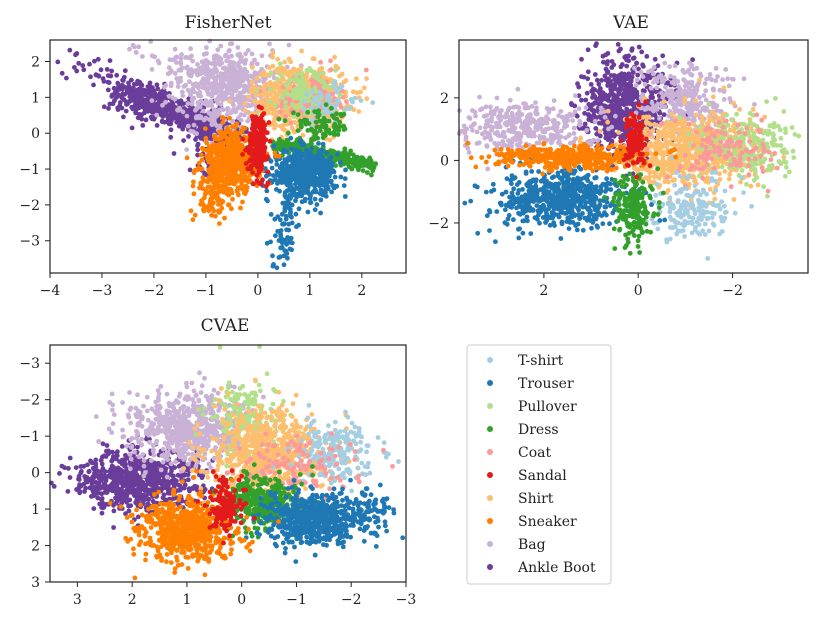  What do you see at coordinates (350, 108) in the screenshot?
I see `point-t-shirt` at bounding box center [350, 108].